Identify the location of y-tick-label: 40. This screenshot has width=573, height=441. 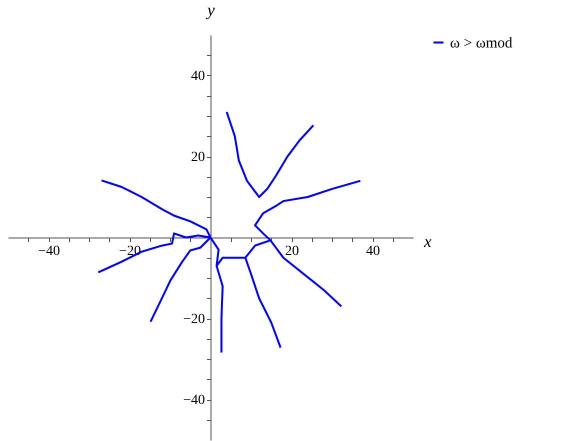
(198, 76).